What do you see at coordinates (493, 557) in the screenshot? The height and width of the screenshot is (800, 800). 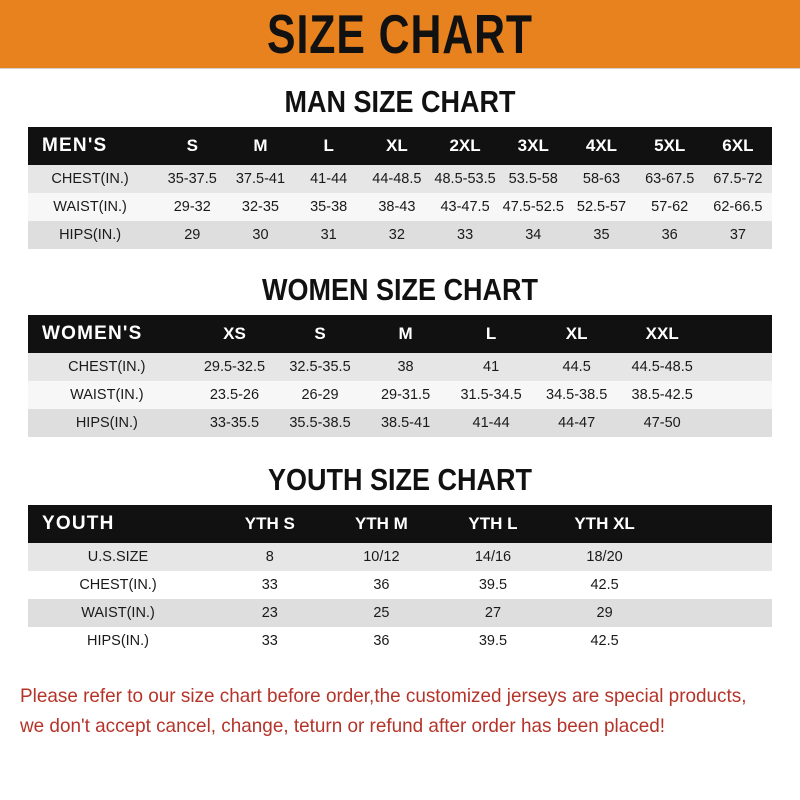 I see `cell-value: 14/16` at bounding box center [493, 557].